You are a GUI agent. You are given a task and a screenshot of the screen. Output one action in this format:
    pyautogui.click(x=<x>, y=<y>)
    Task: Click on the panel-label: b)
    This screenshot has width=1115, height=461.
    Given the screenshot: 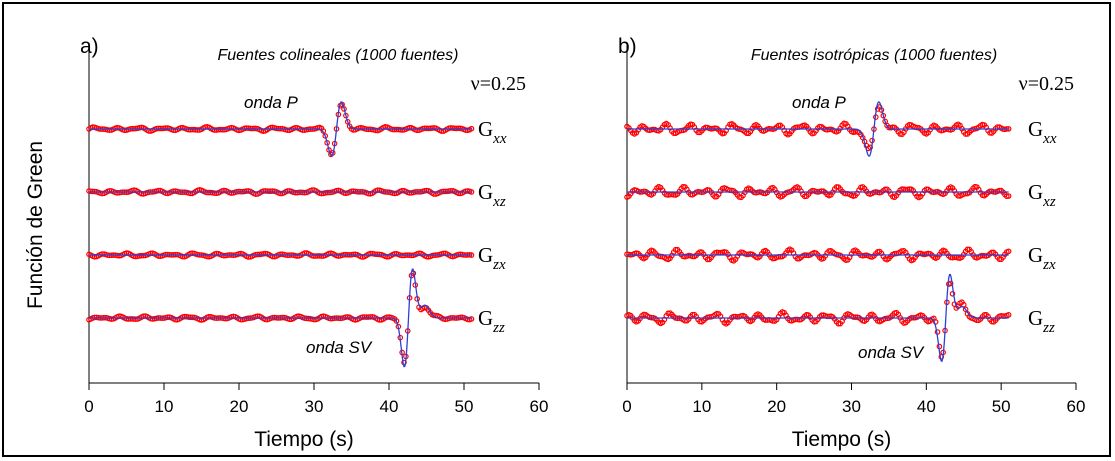 What is the action you would take?
    pyautogui.click(x=627, y=46)
    